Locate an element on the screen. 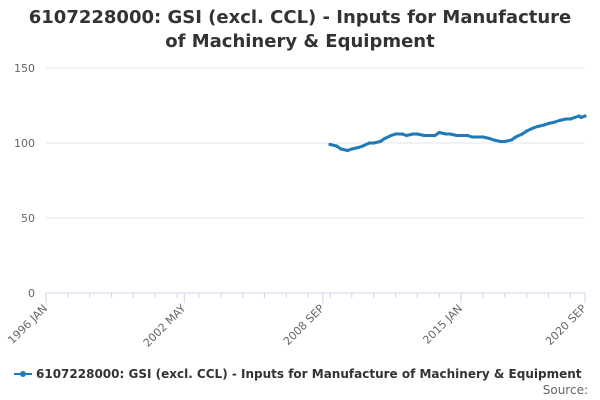 This screenshot has width=600, height=400. x-tick-label: 1996 JAN is located at coordinates (27, 324).